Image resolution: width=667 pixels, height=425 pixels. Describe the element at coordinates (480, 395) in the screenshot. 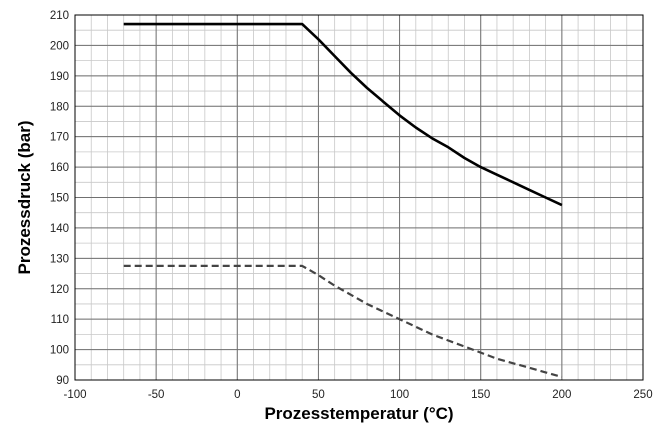

I see `x-tick-label: 150` at that location.